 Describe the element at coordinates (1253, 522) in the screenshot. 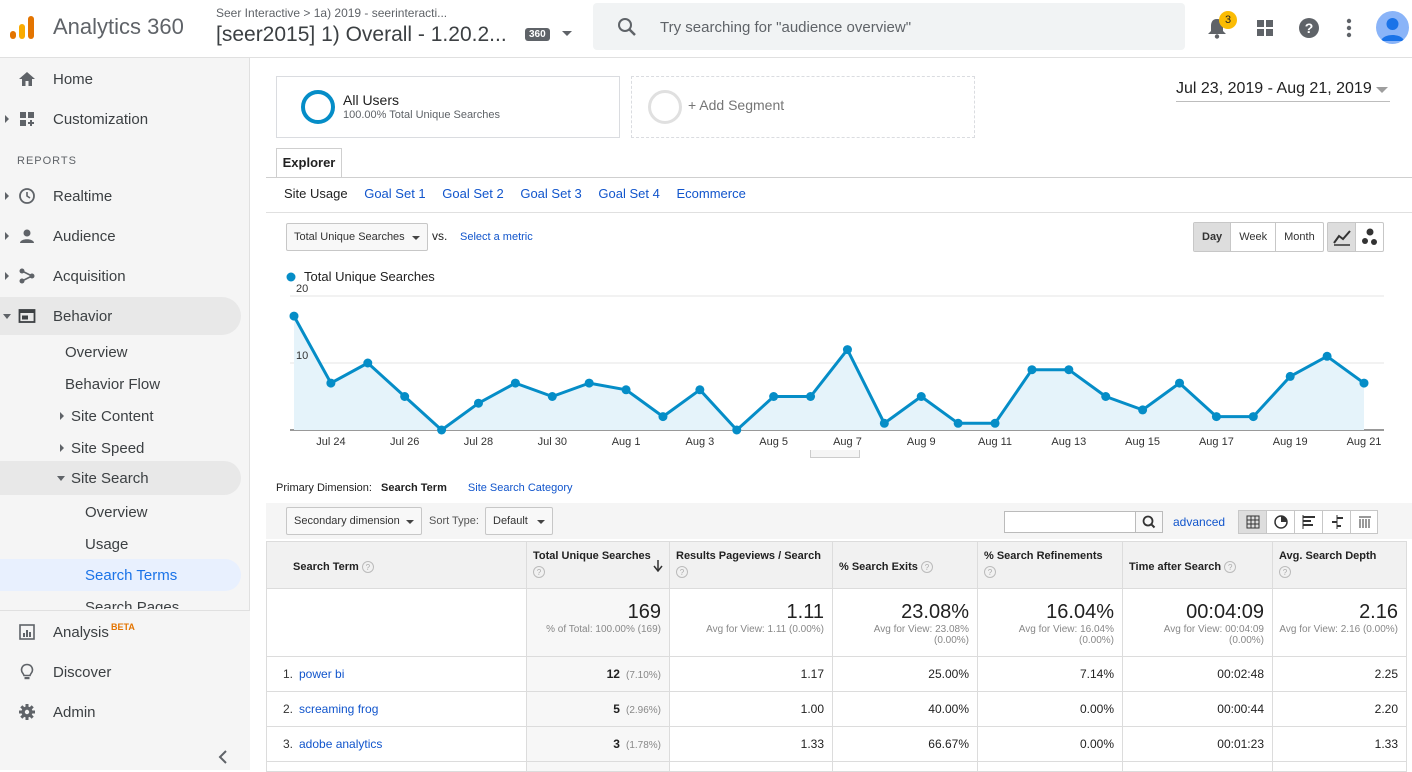

I see `view-data-button` at that location.